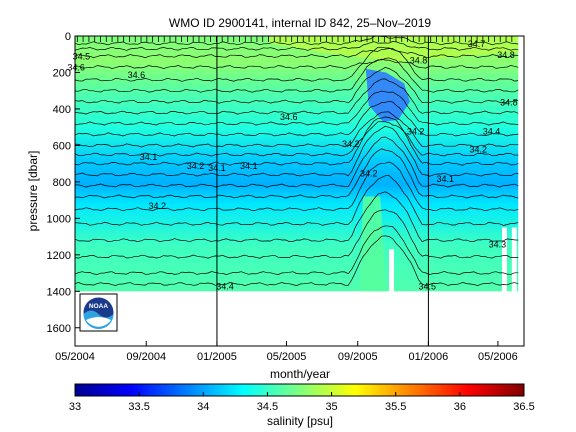 The width and height of the screenshot is (576, 432). I want to click on y-tick-label: 600, so click(62, 146).